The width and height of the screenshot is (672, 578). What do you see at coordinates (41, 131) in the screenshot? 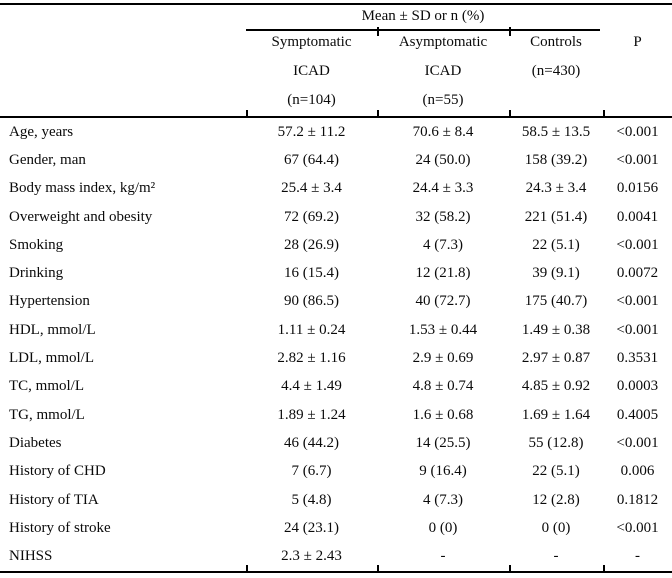
I see `row-label: Age, years` at bounding box center [41, 131].